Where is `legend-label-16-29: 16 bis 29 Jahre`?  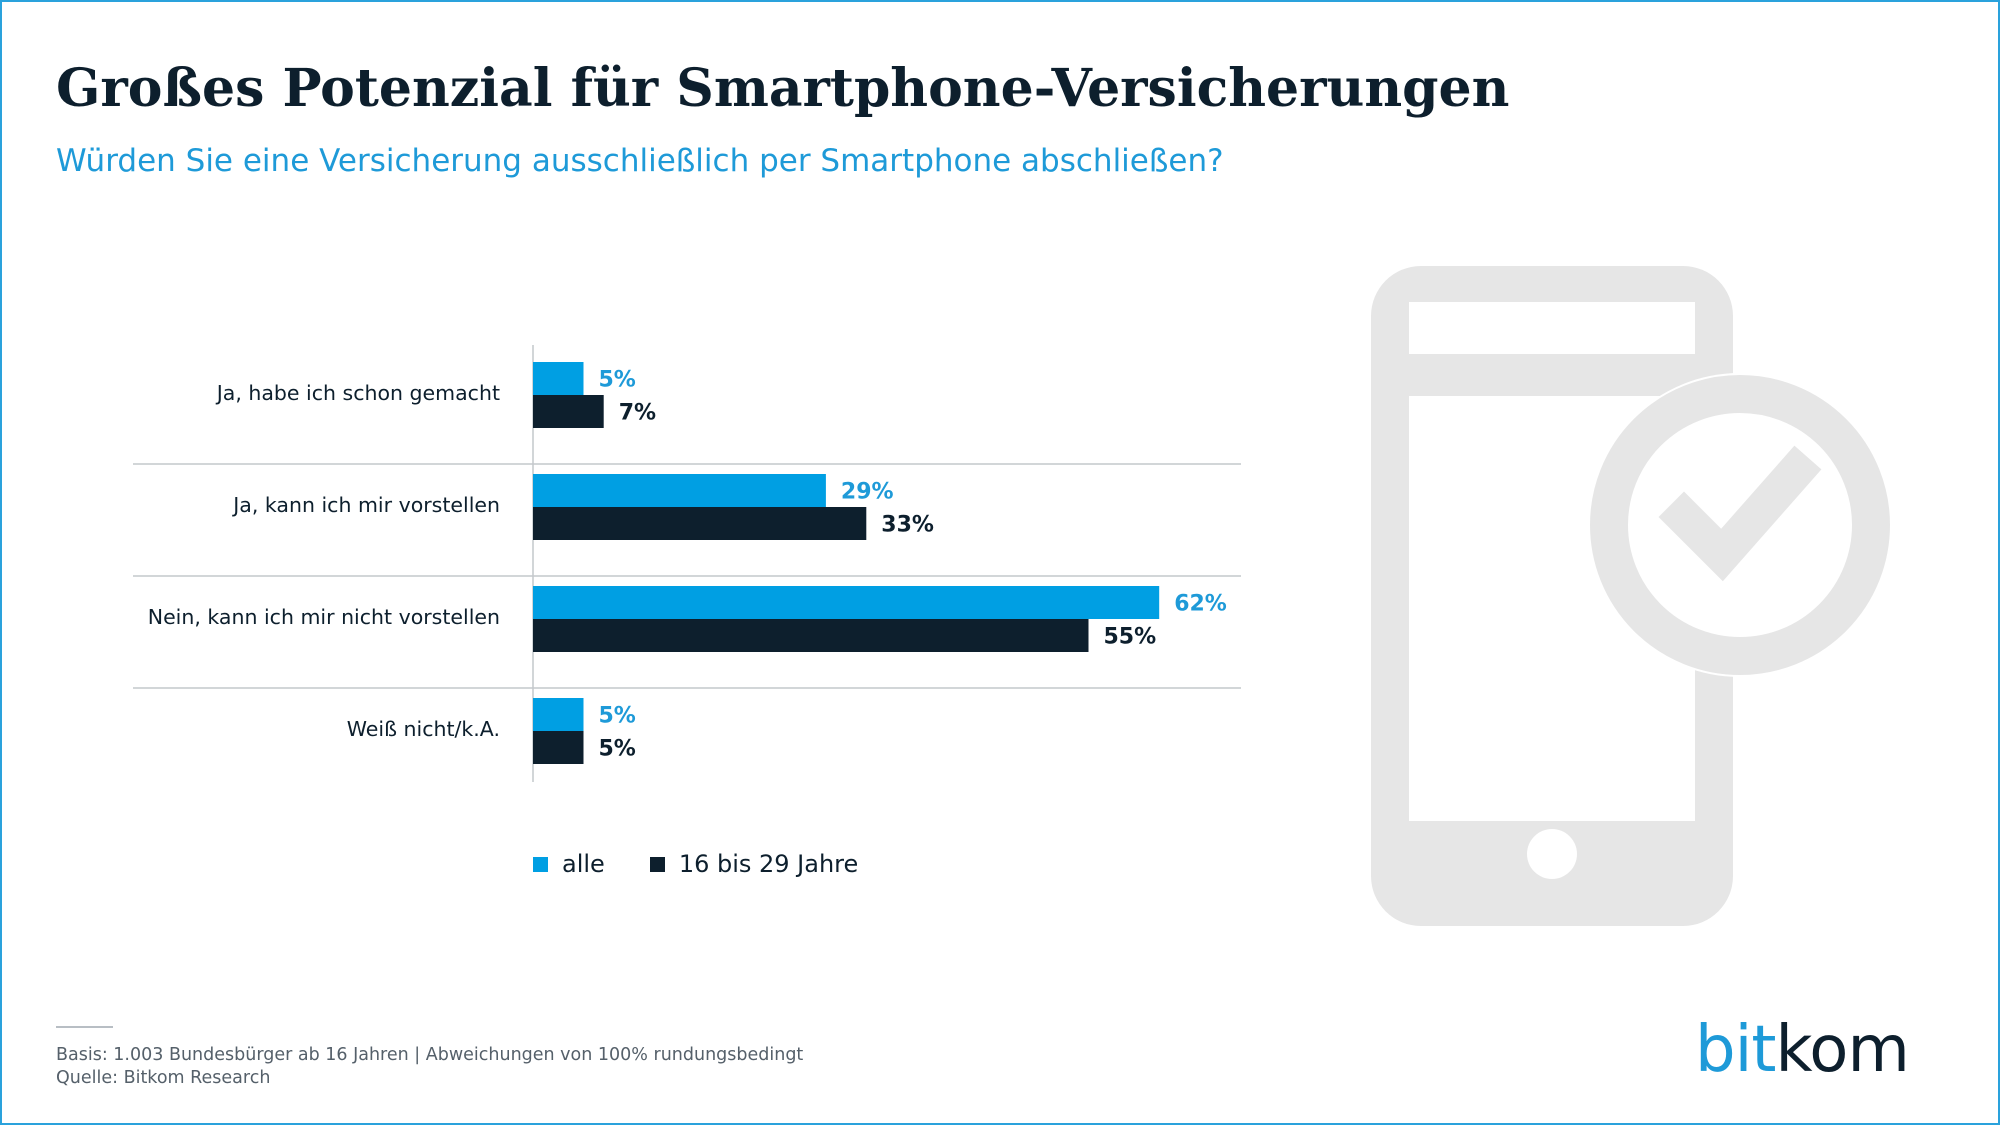 legend-label-16-29: 16 bis 29 Jahre is located at coordinates (768, 864).